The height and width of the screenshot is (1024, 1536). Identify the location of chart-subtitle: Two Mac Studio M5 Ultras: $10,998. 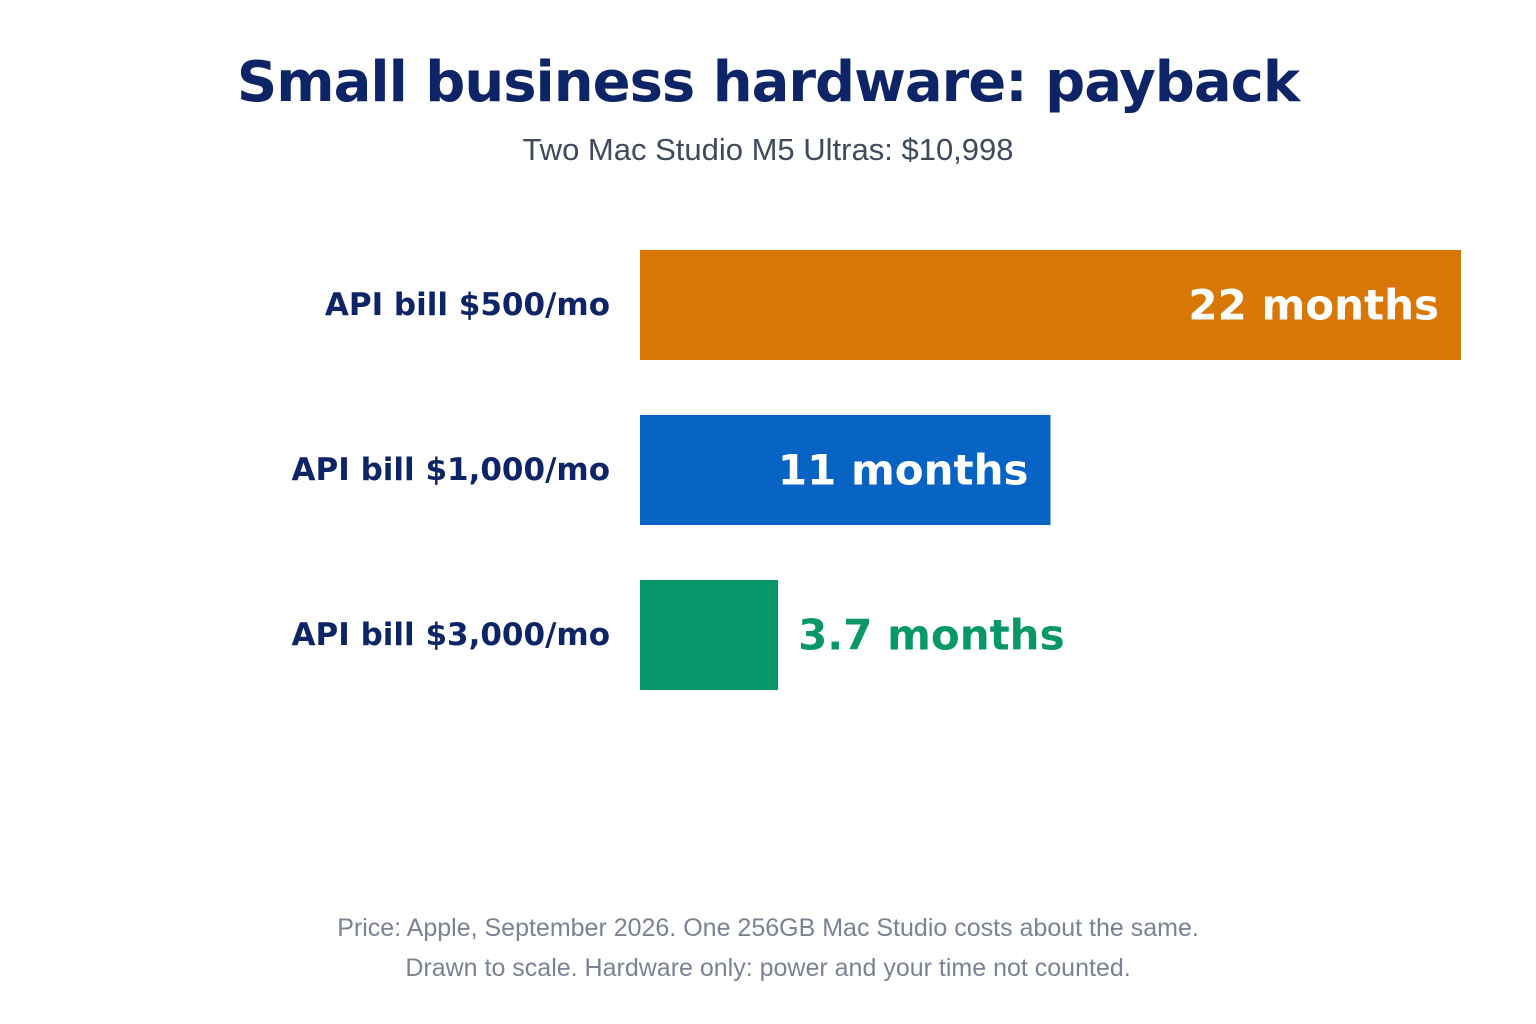
(768, 149).